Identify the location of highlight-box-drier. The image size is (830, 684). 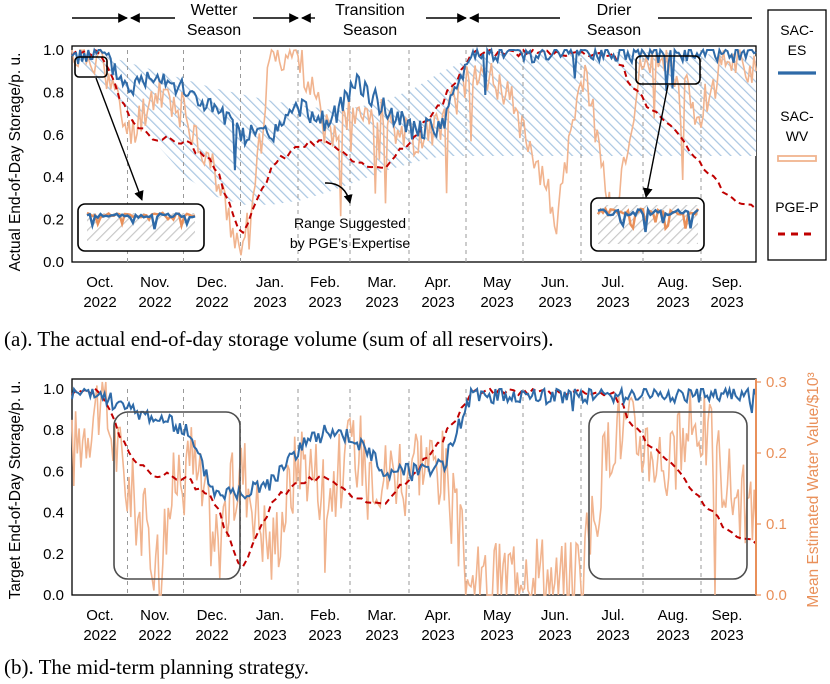
(668, 495).